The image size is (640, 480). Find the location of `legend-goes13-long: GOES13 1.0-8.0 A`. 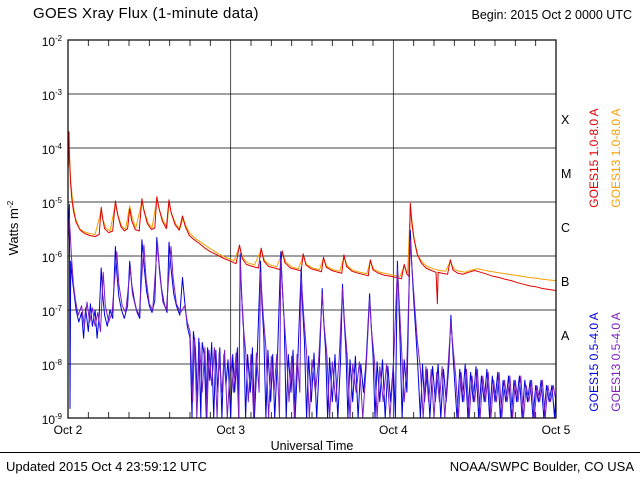

legend-goes13-long: GOES13 1.0-8.0 A is located at coordinates (616, 158).